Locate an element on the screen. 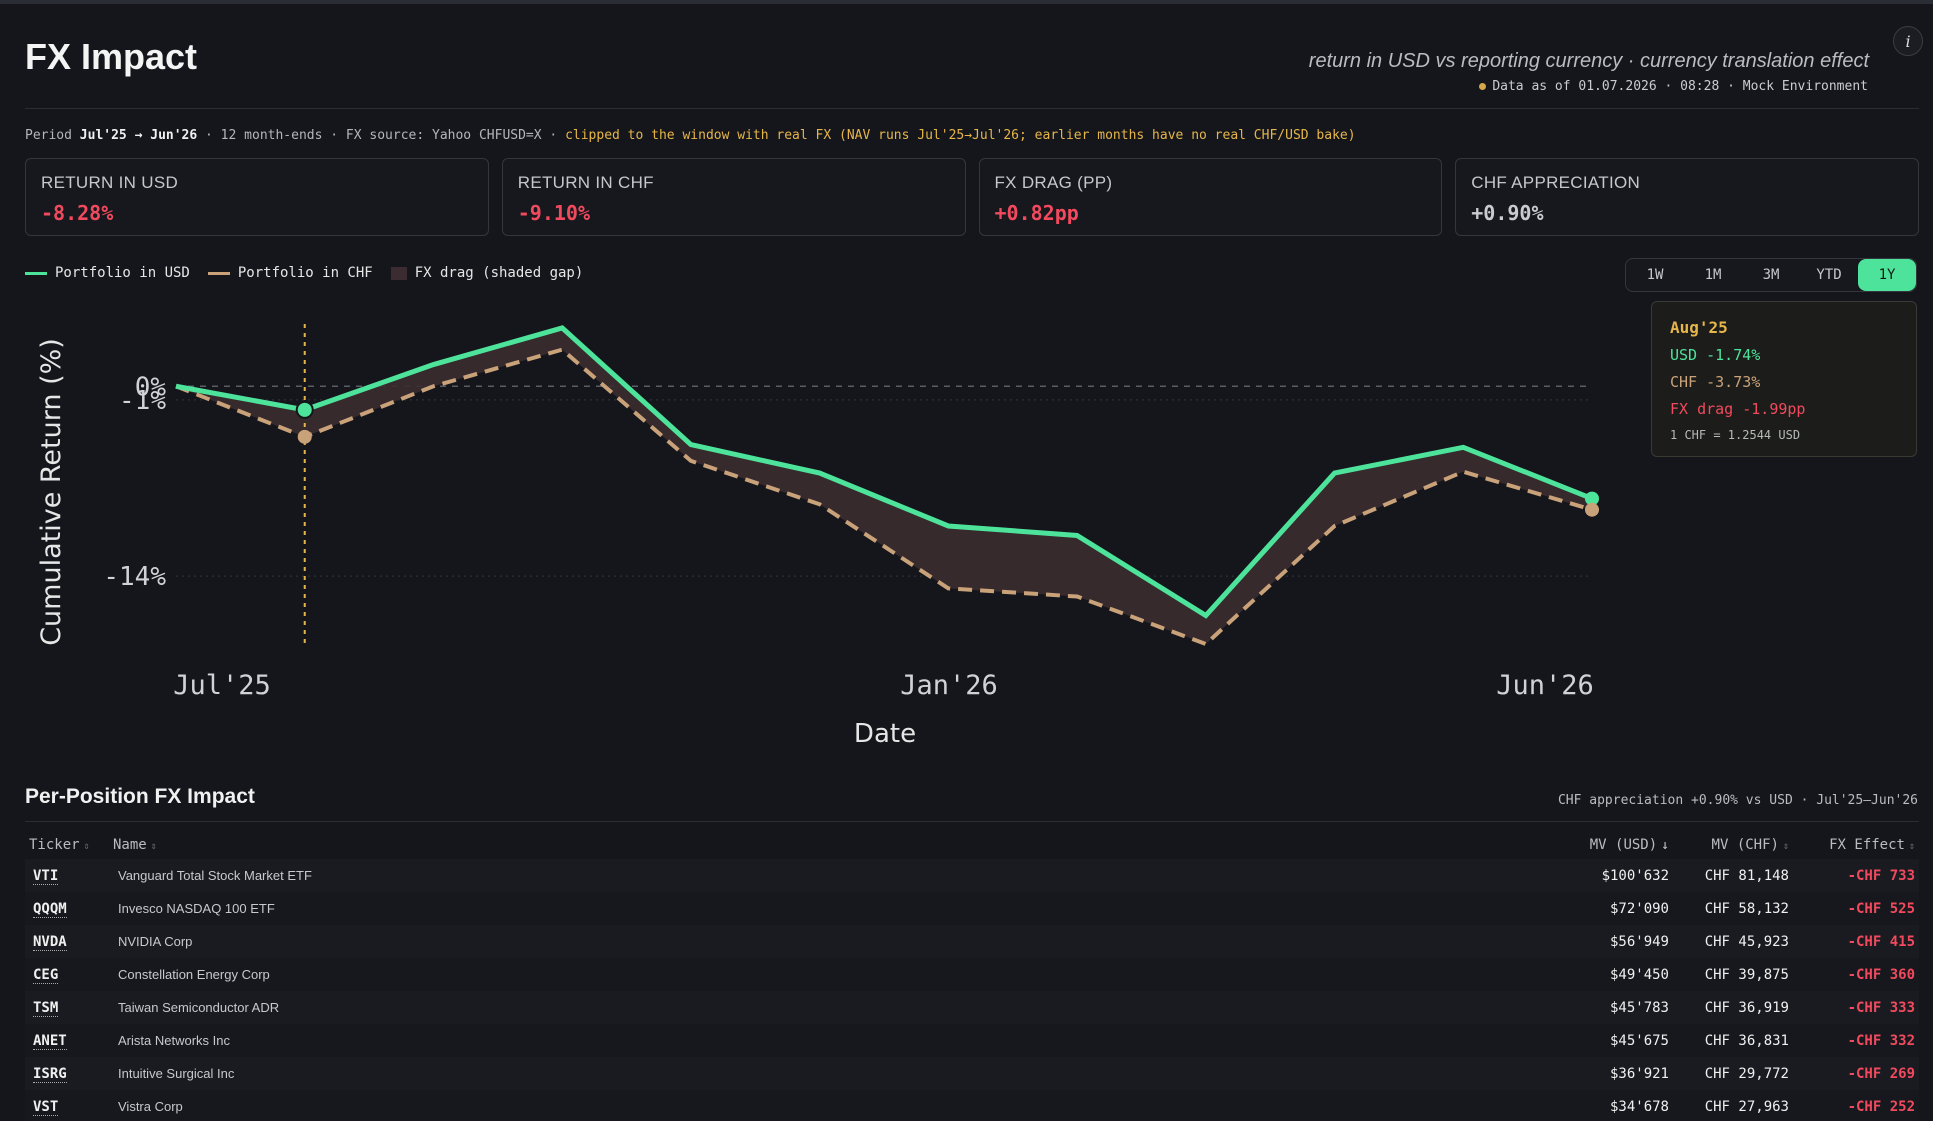  mv-usd-cell: $56'949 is located at coordinates (1608, 941).